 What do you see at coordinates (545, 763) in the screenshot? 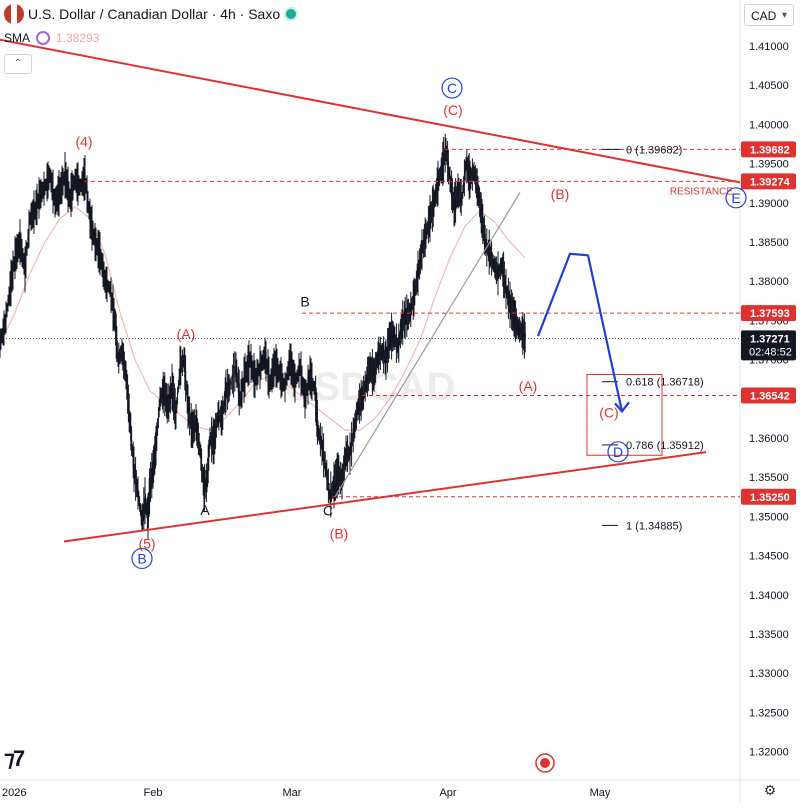
I see `event-marker-icon` at bounding box center [545, 763].